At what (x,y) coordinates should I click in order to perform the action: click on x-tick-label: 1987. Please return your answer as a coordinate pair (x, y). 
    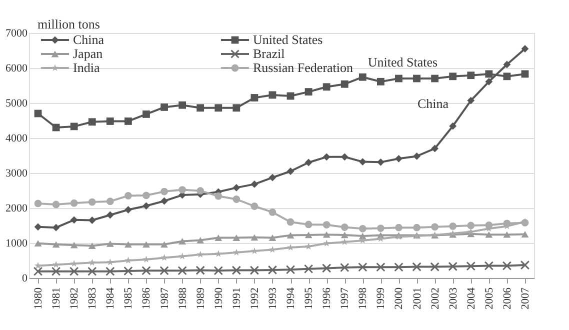
    Looking at the image, I should click on (164, 298).